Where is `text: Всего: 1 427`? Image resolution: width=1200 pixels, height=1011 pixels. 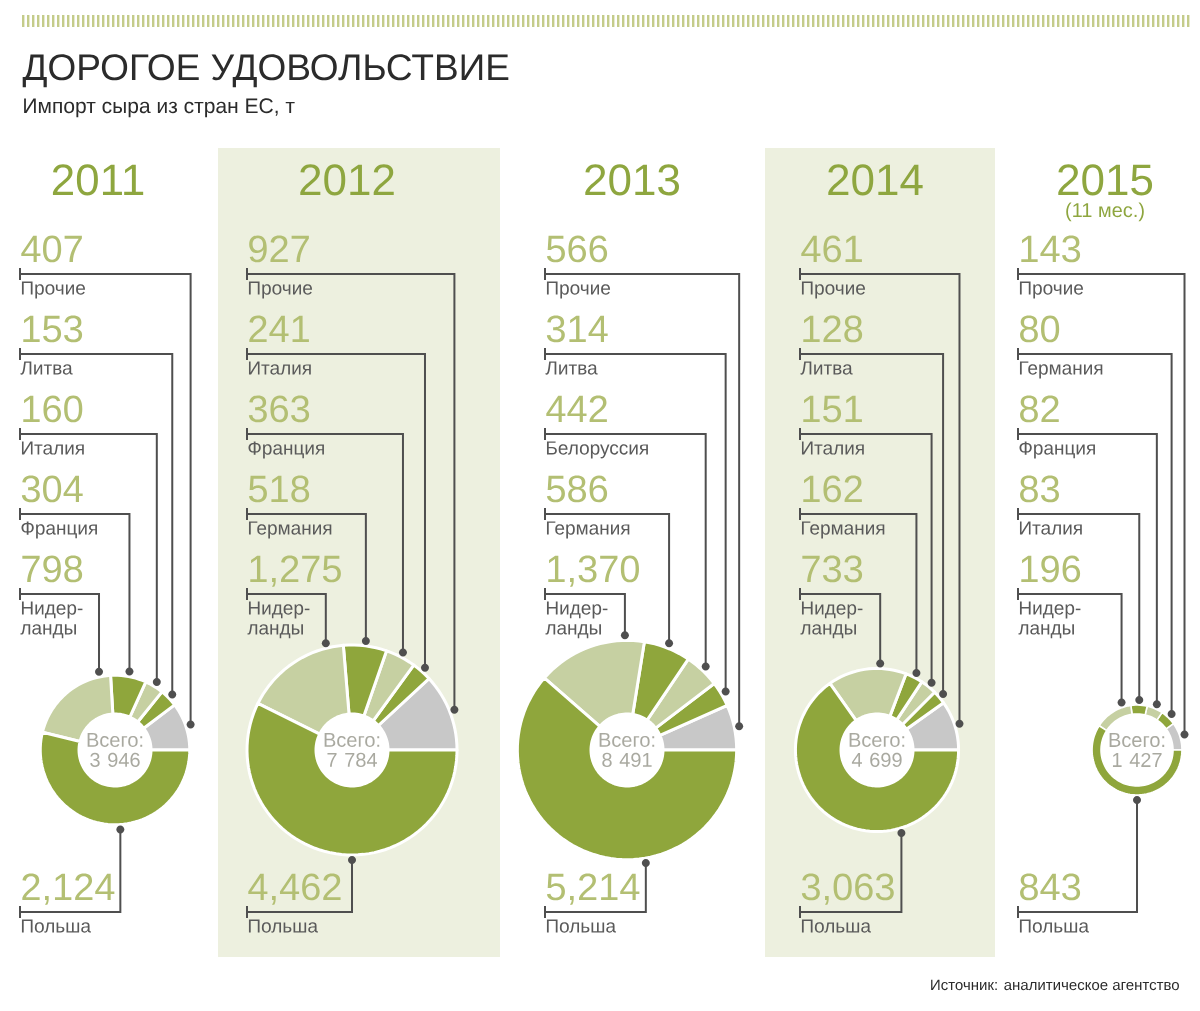
text: Всего: 1 427 is located at coordinates (1137, 750).